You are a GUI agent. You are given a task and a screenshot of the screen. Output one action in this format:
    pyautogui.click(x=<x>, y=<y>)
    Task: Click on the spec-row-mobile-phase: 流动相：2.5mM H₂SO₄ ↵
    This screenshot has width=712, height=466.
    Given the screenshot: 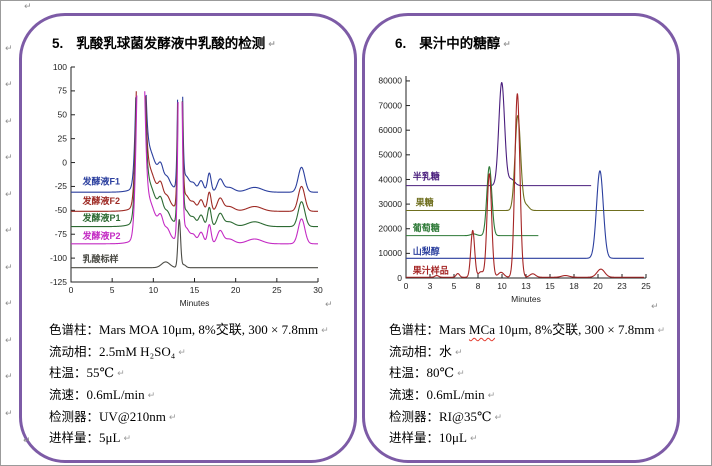 What is the action you would take?
    pyautogui.click(x=189, y=352)
    